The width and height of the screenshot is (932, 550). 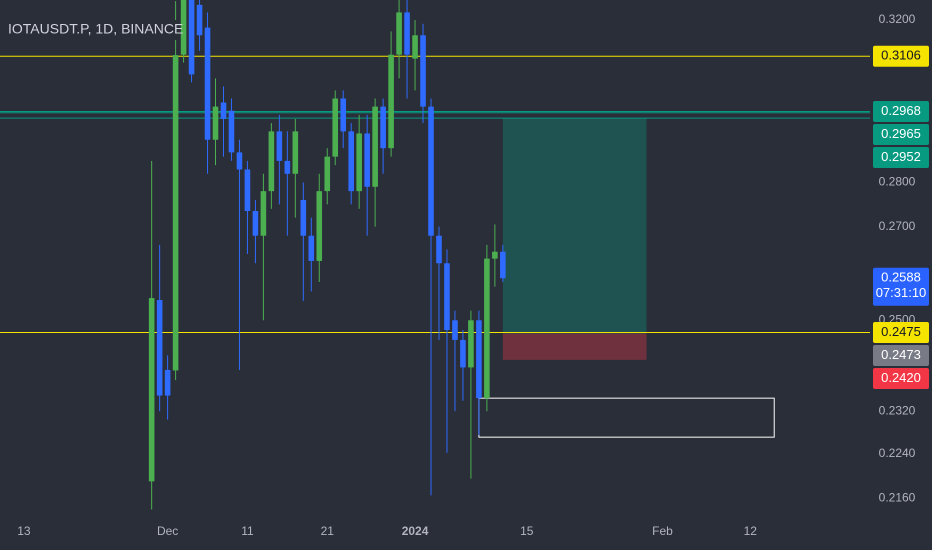 What do you see at coordinates (24, 531) in the screenshot?
I see `x-tick-label: 13` at bounding box center [24, 531].